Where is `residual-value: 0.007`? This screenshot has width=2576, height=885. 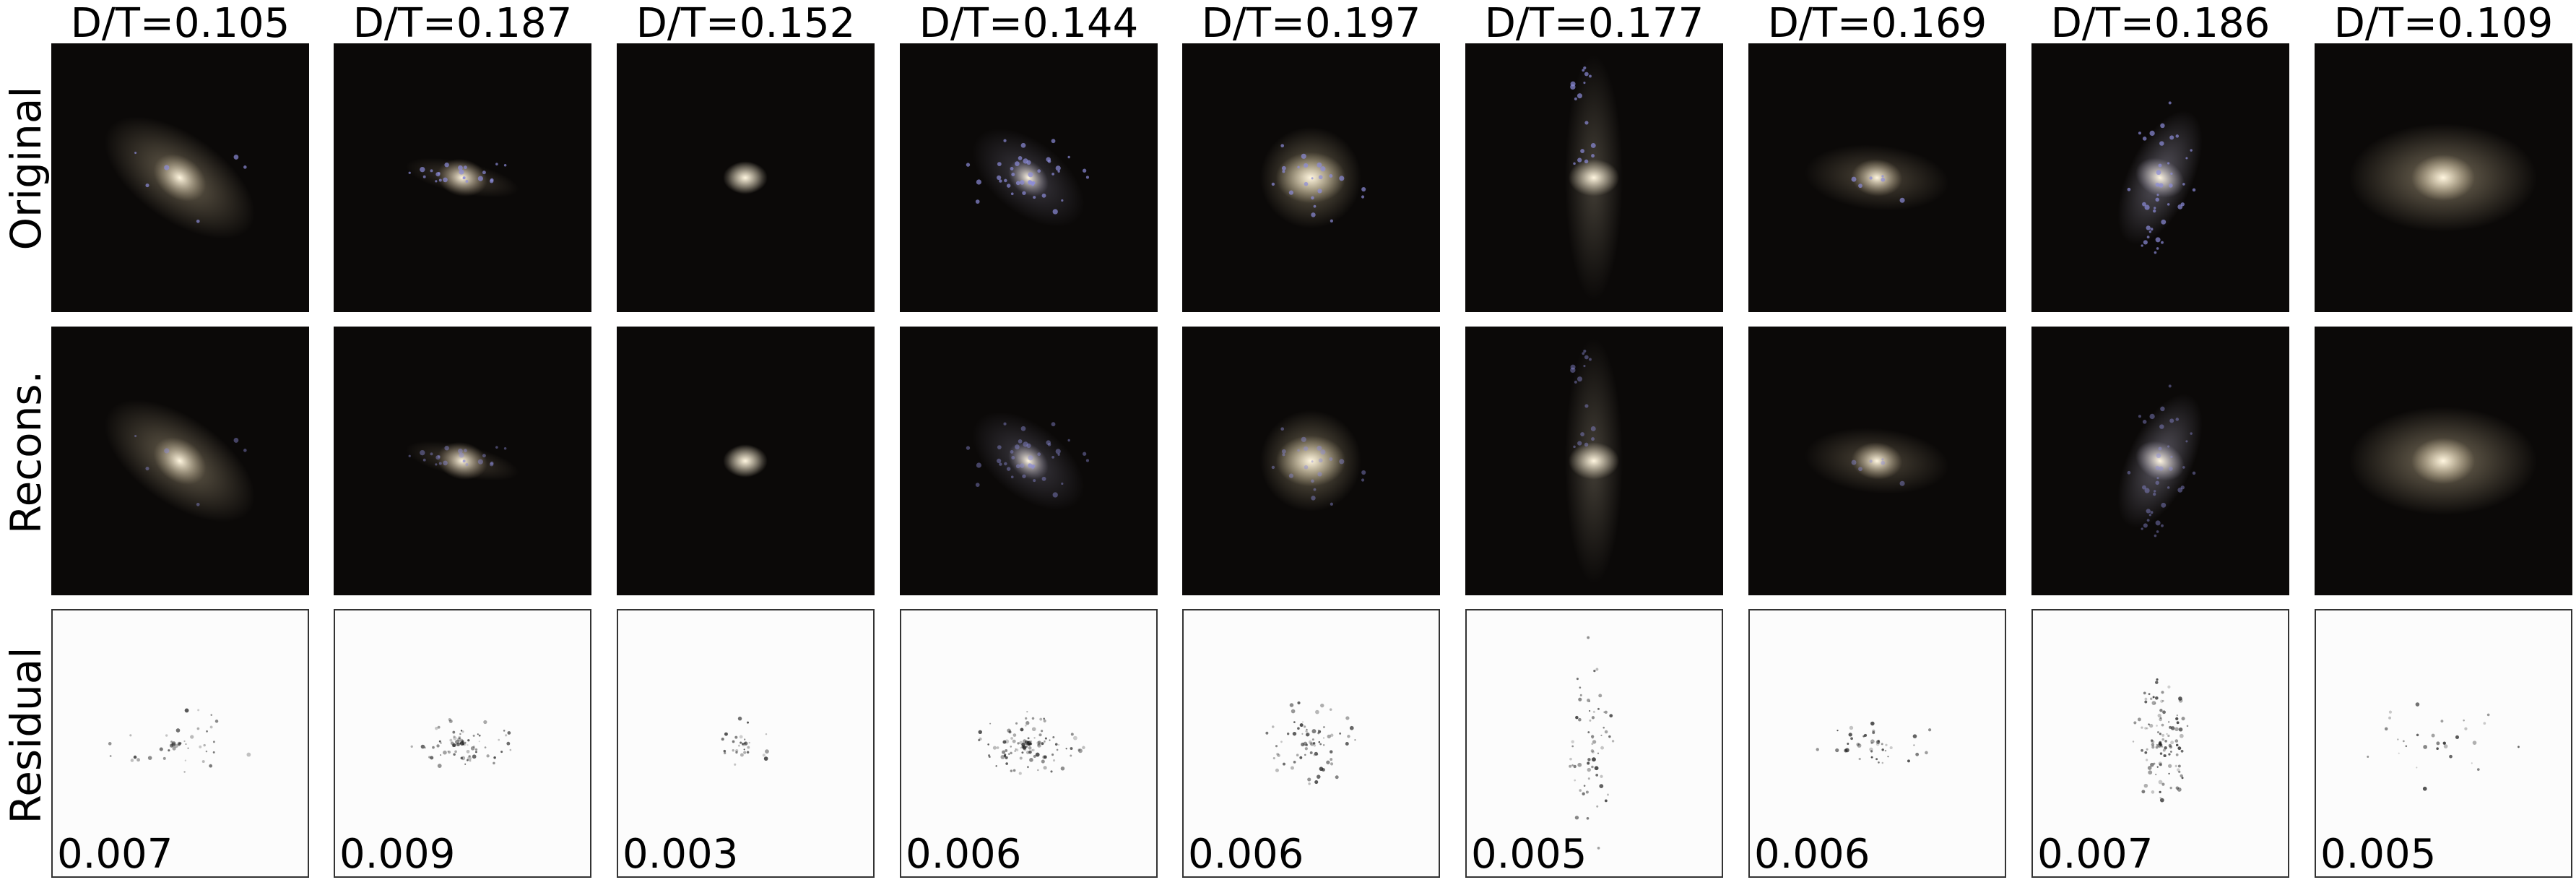 residual-value: 0.007 is located at coordinates (2095, 854).